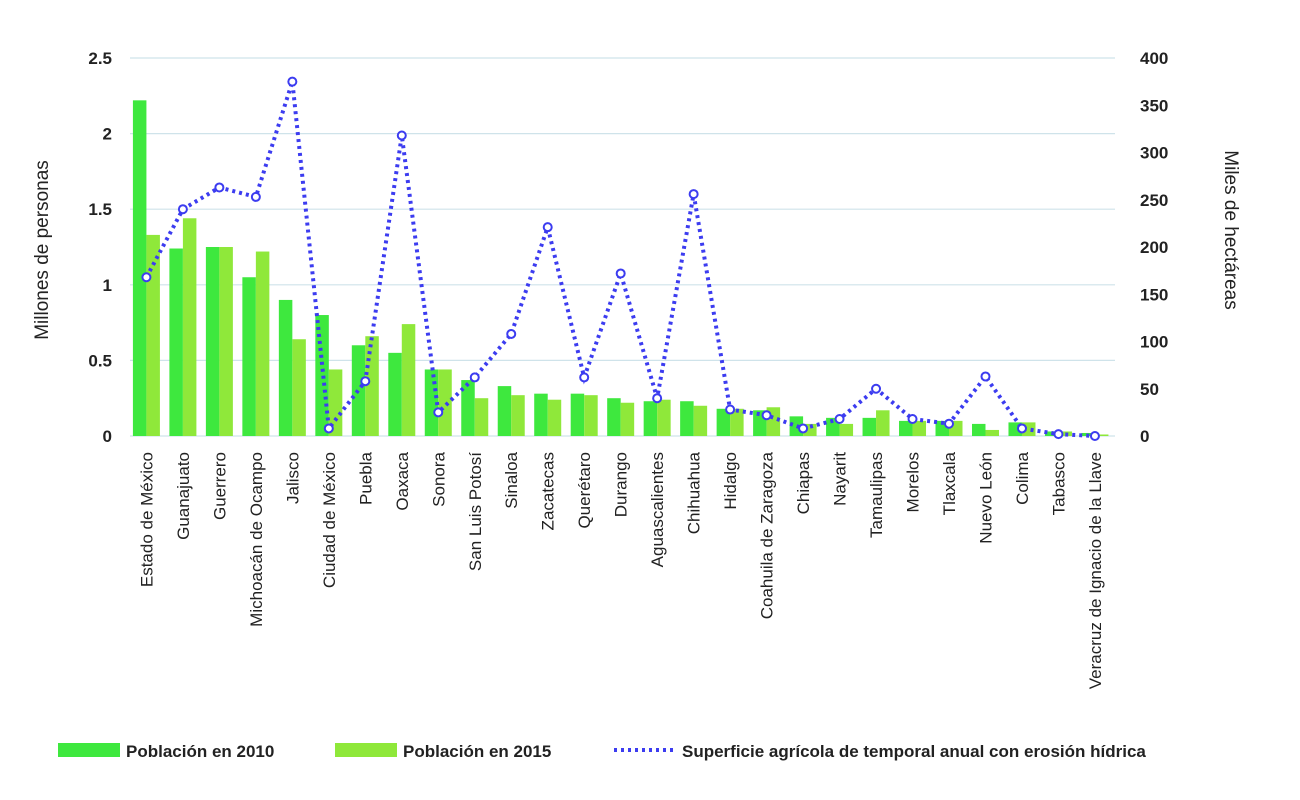  I want to click on category-label: Ciudad de México, so click(329, 520).